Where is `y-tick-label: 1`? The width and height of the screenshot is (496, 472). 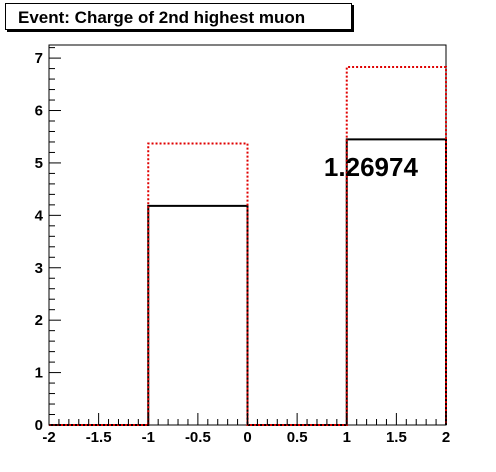
y-tick-label: 1 is located at coordinates (39, 373).